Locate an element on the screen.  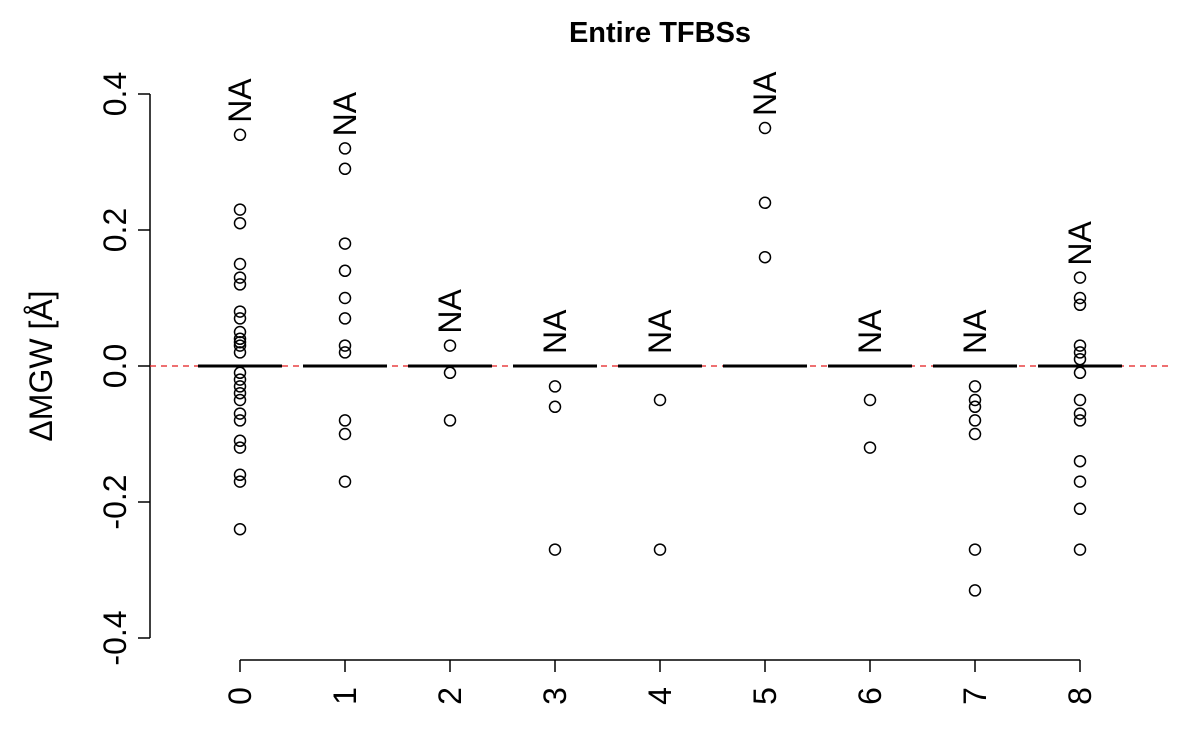
na-label-0: NA is located at coordinates (240, 100).